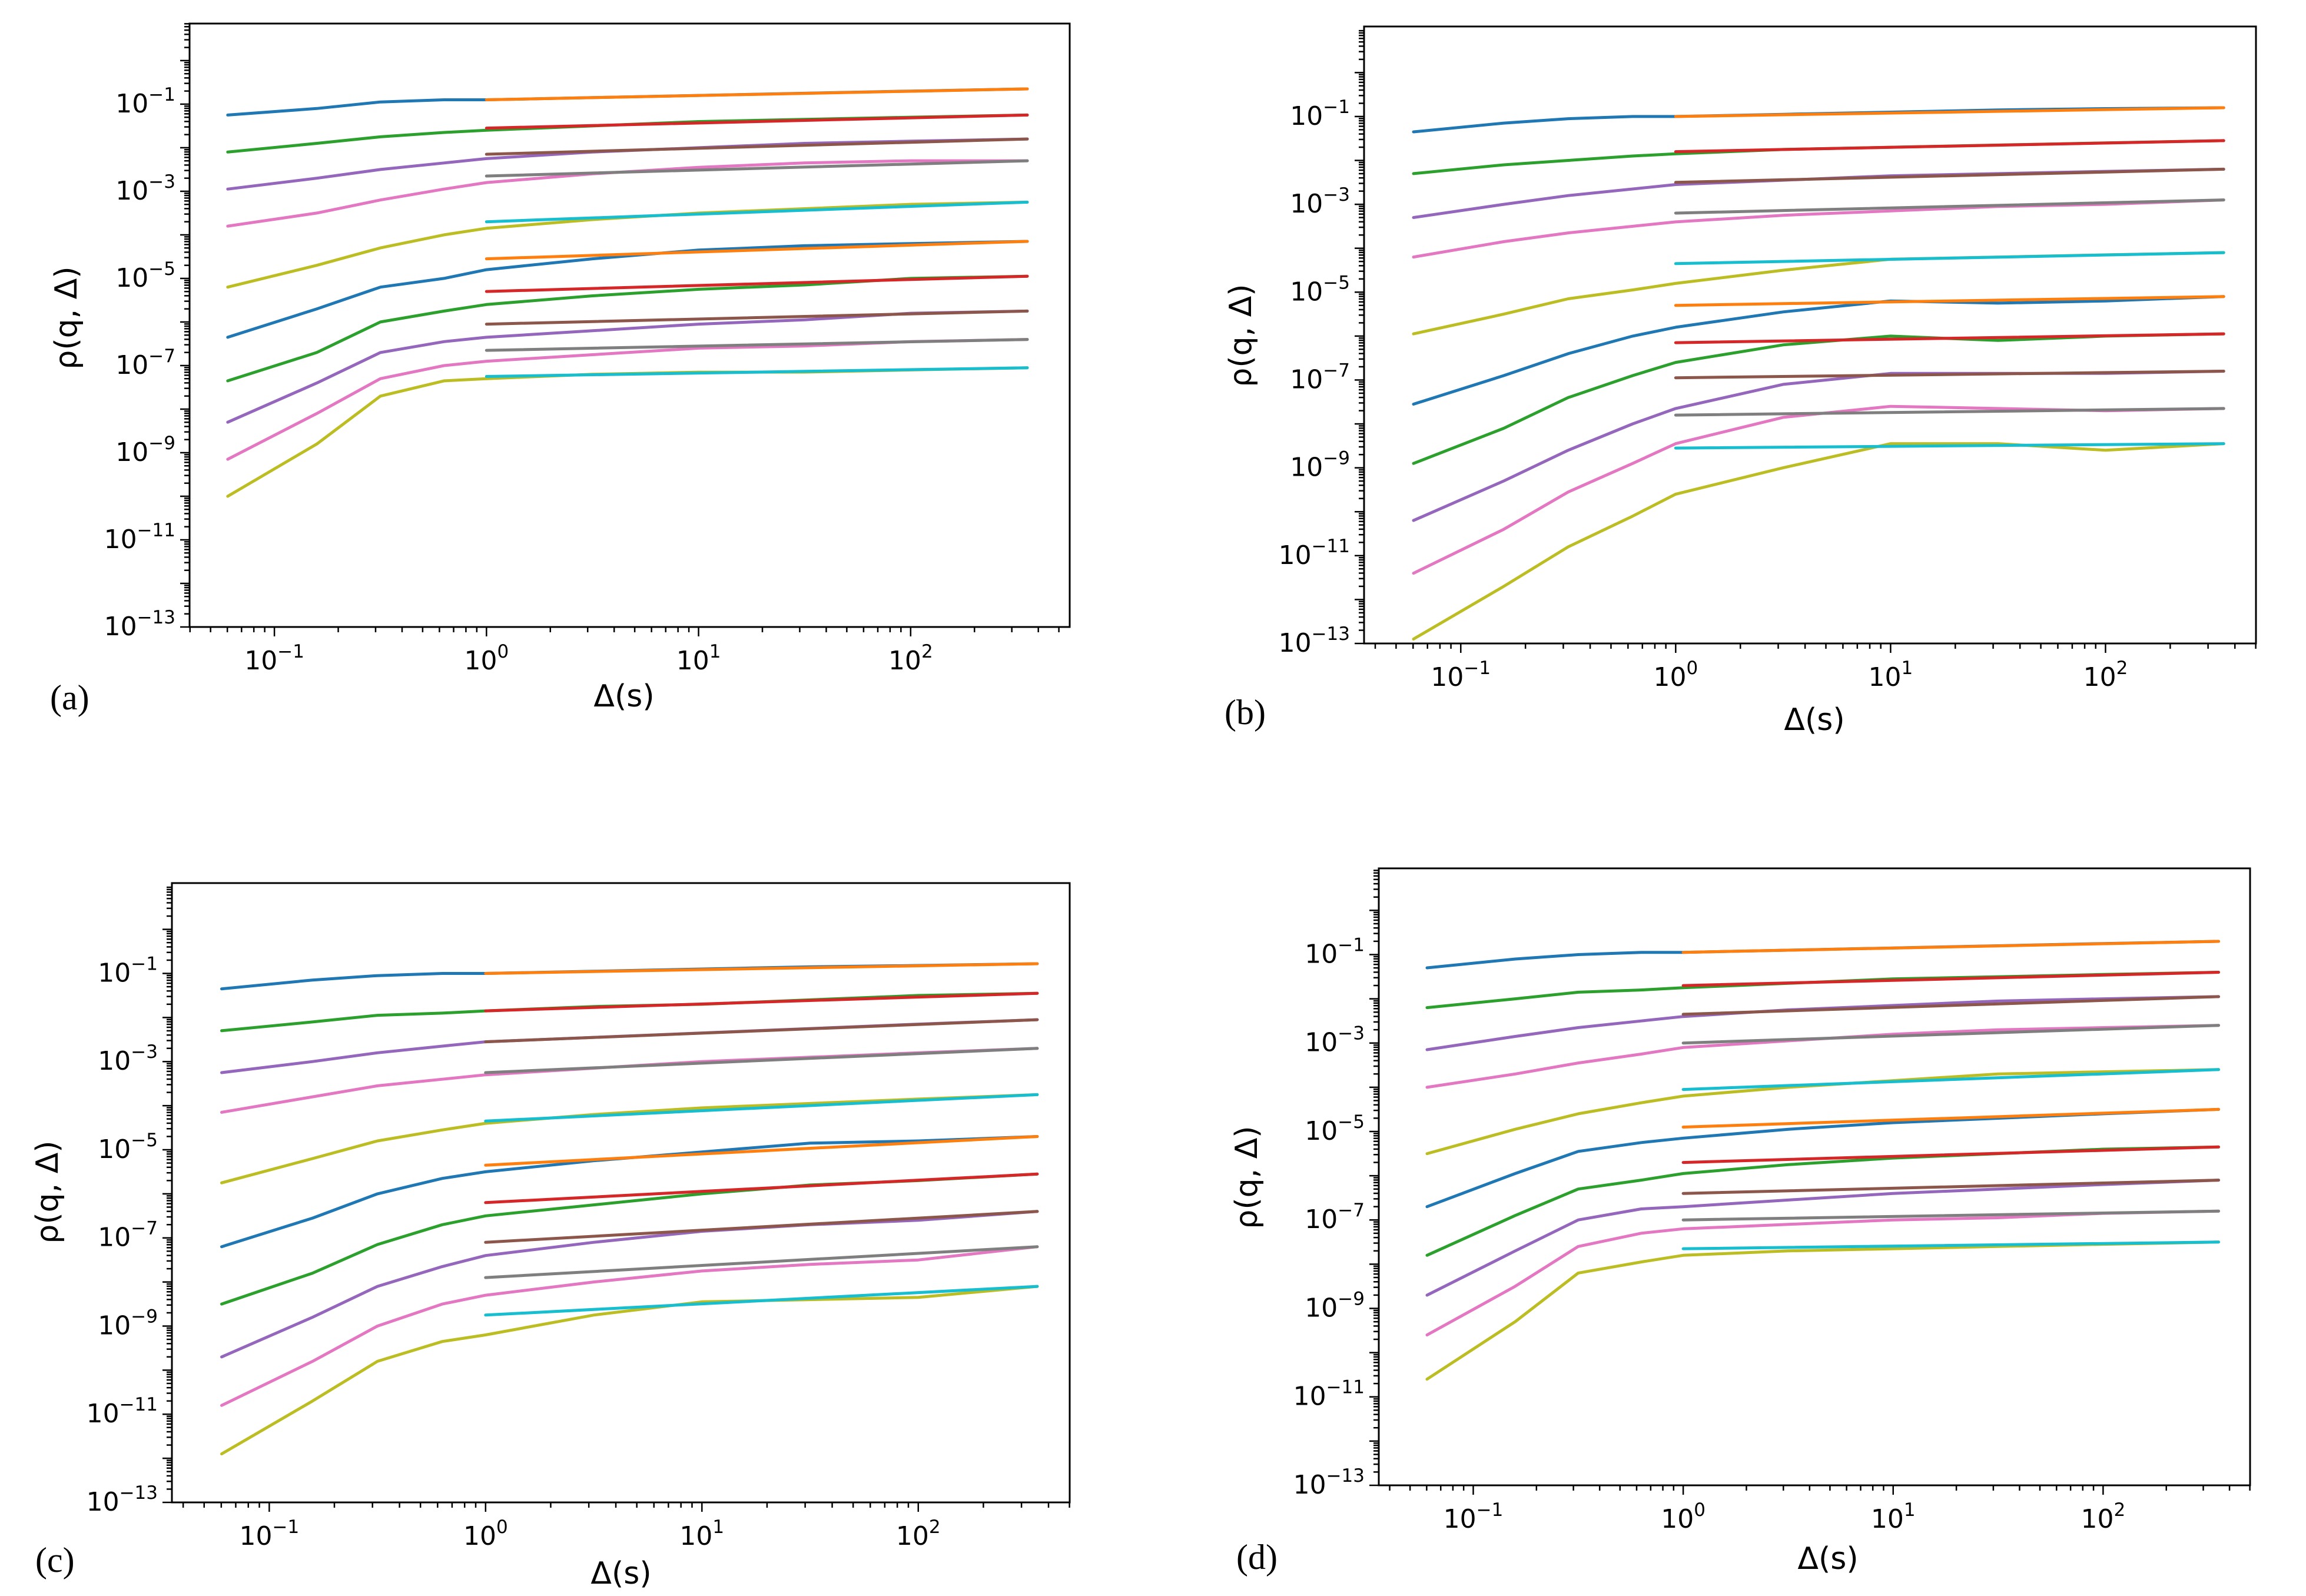  I want to click on y-tick-label-exponent: −9, so click(1351, 1298).